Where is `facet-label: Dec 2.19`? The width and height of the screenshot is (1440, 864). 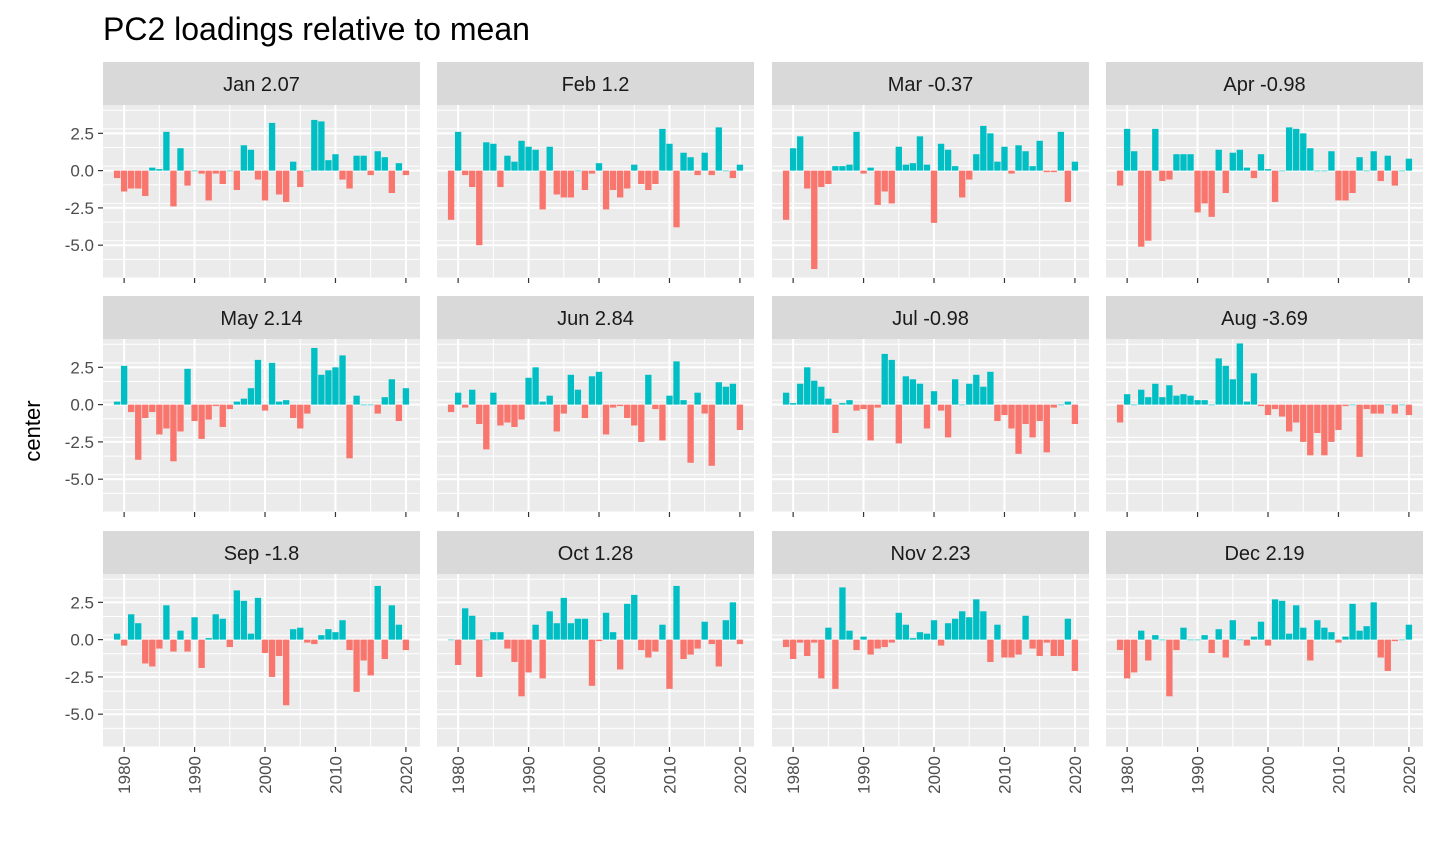
facet-label: Dec 2.19 is located at coordinates (1264, 554).